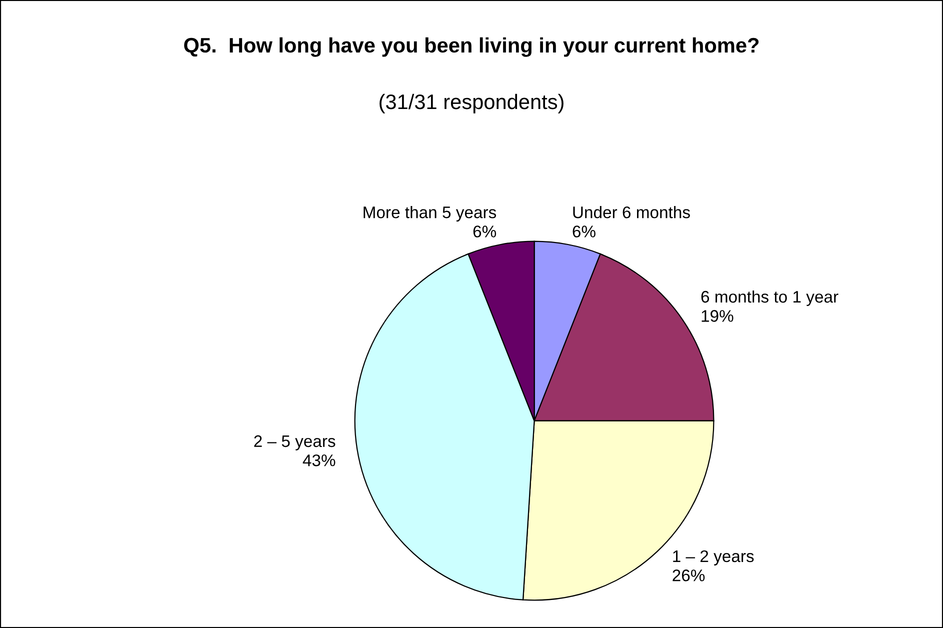  I want to click on data-label: 19%, so click(718, 316).